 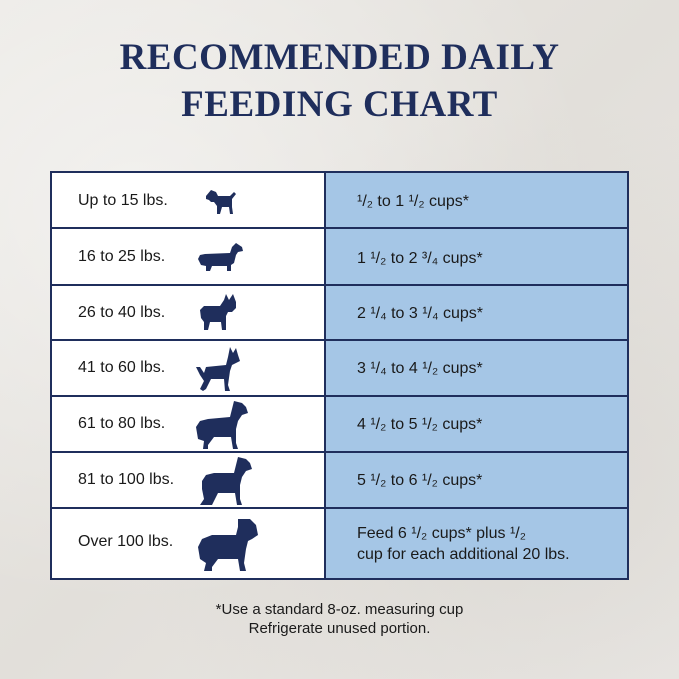 I want to click on small-terrier-icon, so click(x=221, y=202).